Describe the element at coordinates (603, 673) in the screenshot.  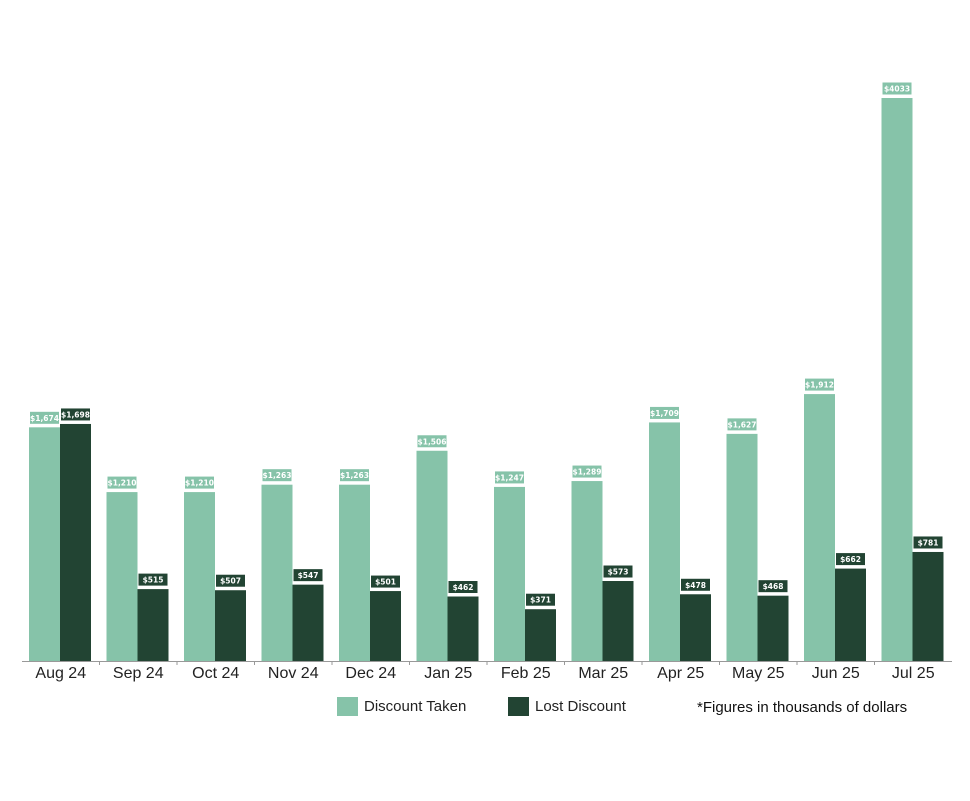
I see `x-tick-label: Mar 25` at that location.